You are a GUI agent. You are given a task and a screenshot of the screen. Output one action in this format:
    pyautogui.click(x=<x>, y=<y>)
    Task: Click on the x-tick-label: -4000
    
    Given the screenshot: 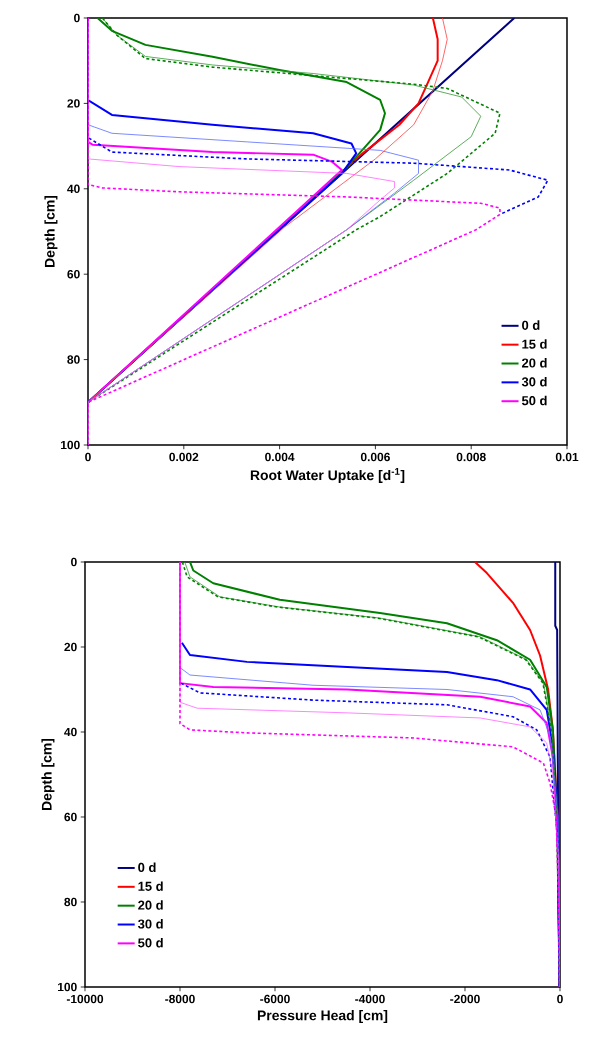 What is the action you would take?
    pyautogui.click(x=370, y=999)
    